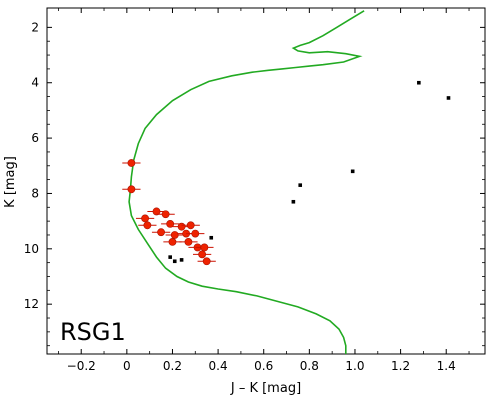 The width and height of the screenshot is (500, 400). Describe the element at coordinates (309, 366) in the screenshot. I see `x-tick-label: 0.8` at that location.